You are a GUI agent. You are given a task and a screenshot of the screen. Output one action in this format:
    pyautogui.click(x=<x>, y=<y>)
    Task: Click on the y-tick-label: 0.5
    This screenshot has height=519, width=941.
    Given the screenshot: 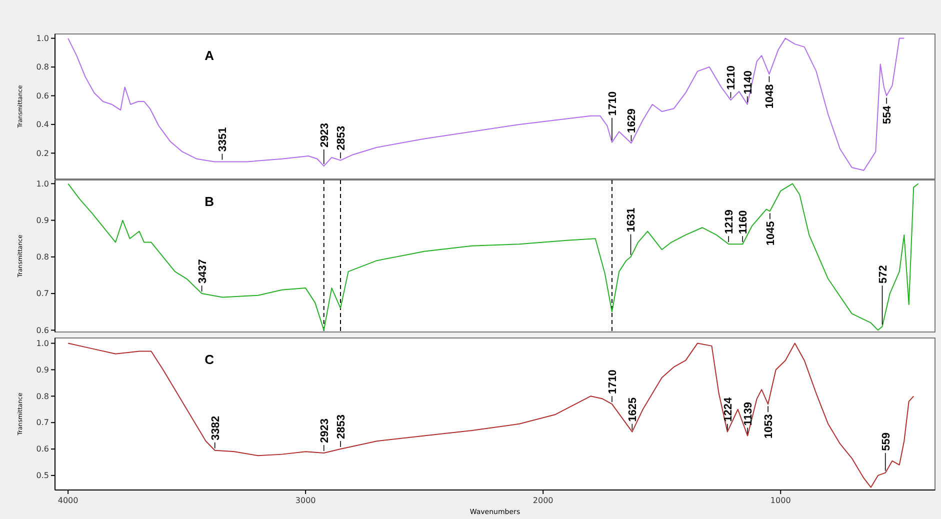 What is the action you would take?
    pyautogui.click(x=42, y=475)
    